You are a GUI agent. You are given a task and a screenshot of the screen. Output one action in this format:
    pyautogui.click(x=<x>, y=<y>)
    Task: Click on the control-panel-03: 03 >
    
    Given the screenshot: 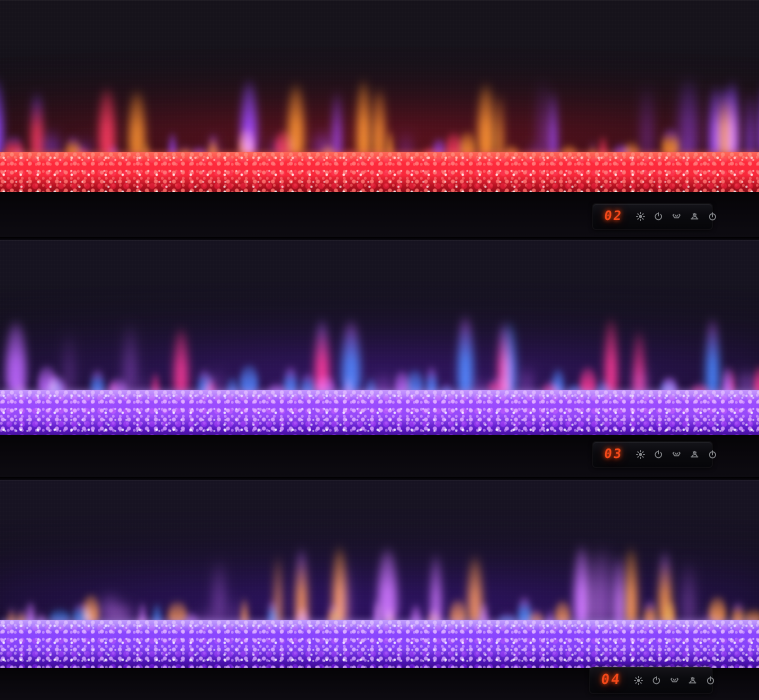 What is the action you would take?
    pyautogui.click(x=654, y=454)
    